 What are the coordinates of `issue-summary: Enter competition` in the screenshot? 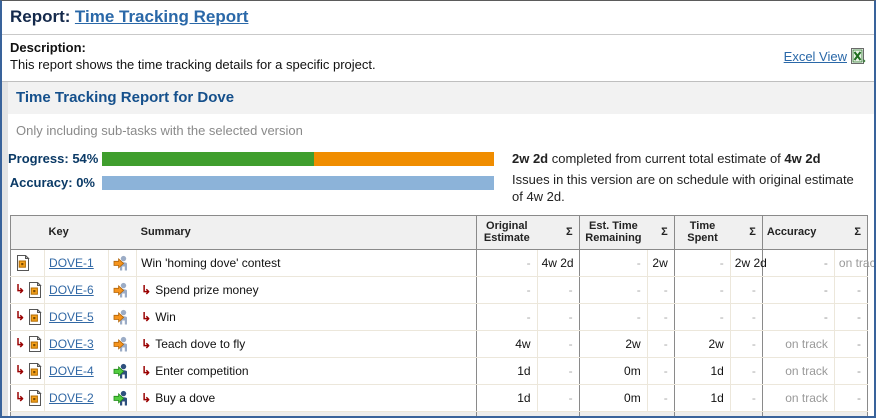 It's located at (202, 370).